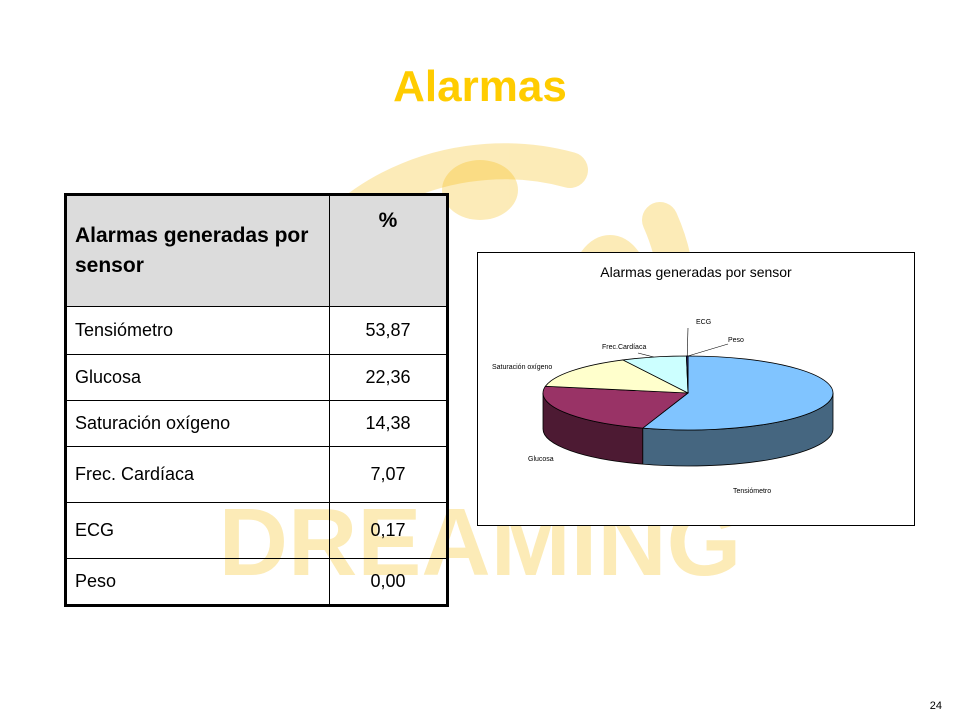  I want to click on label-peso: Peso, so click(736, 340).